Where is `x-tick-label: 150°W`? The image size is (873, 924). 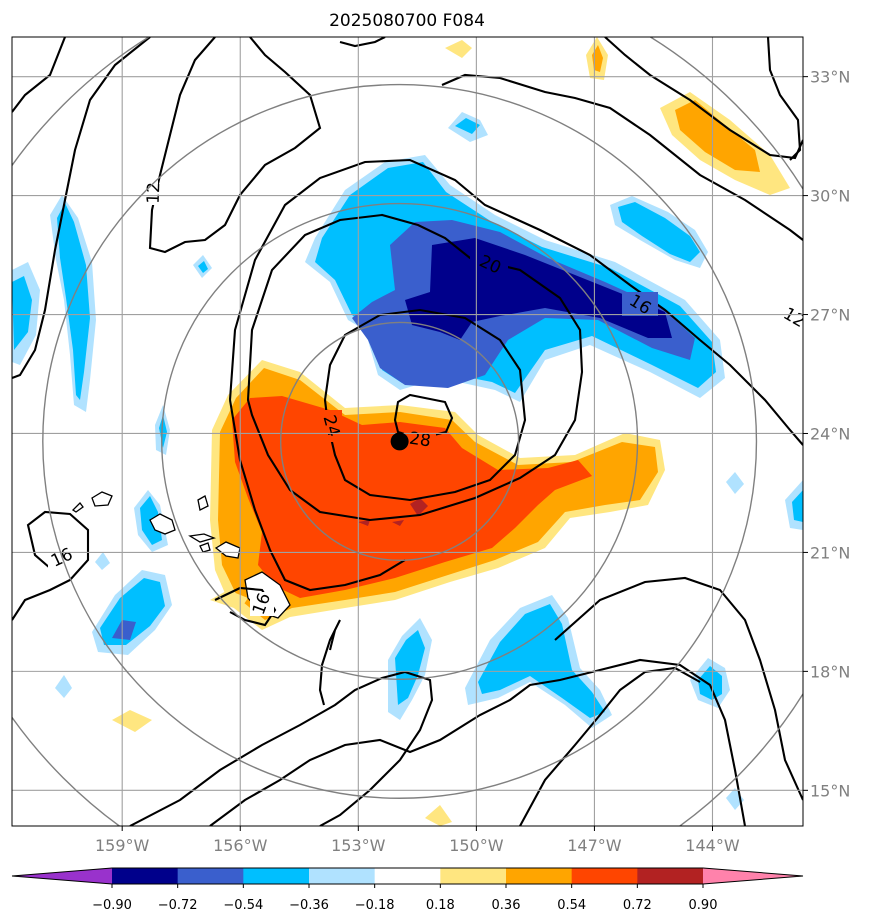 x-tick-label: 150°W is located at coordinates (476, 845).